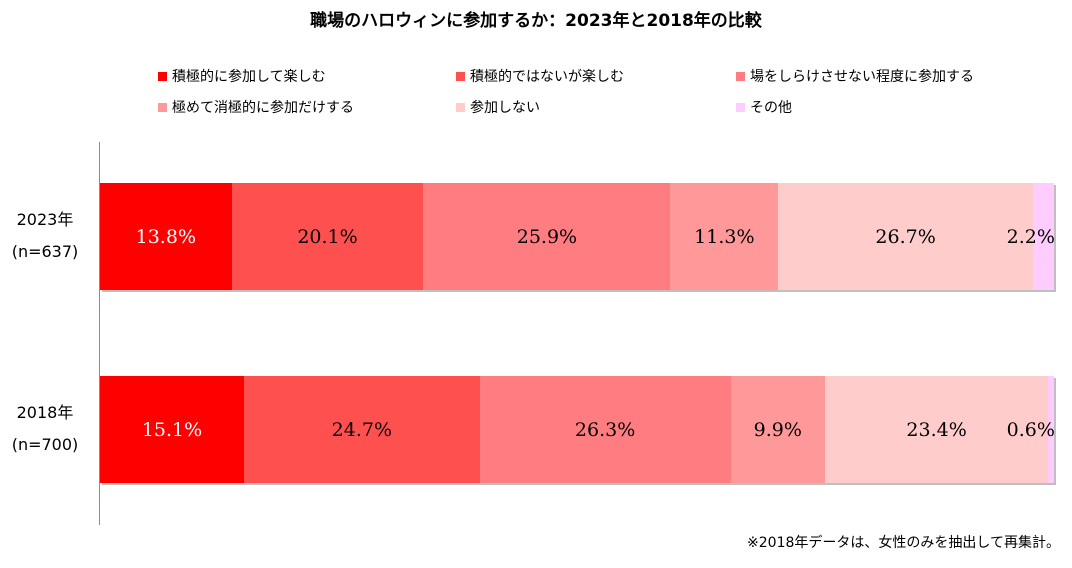  I want to click on data-label: 2.2%, so click(1030, 236).